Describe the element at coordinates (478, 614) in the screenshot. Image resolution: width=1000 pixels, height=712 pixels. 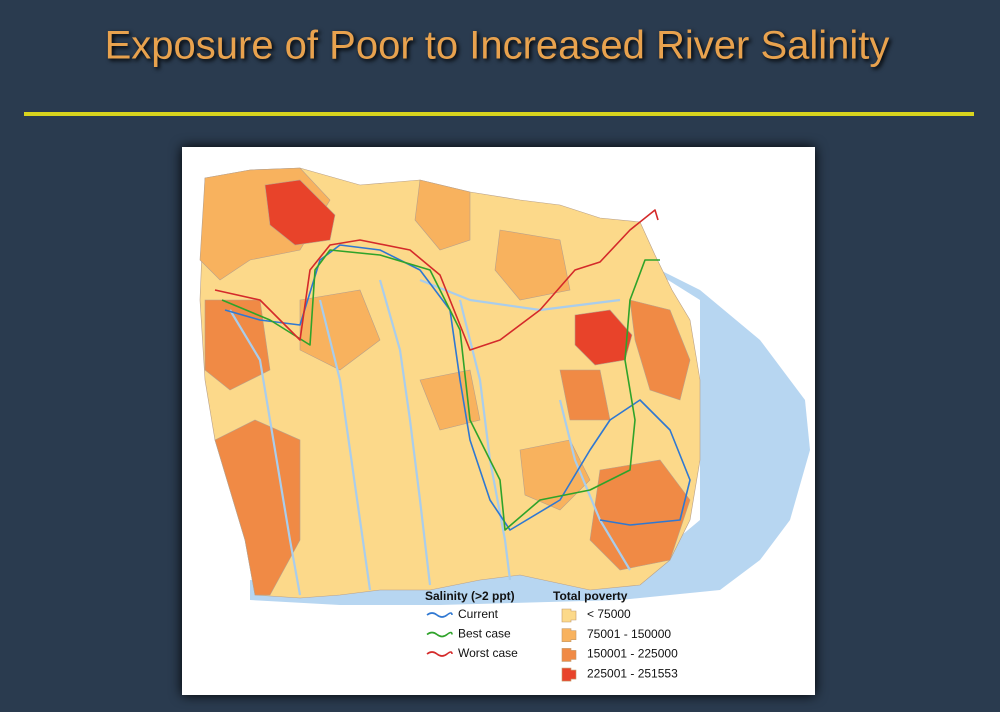
I see `legend-label: Current` at that location.